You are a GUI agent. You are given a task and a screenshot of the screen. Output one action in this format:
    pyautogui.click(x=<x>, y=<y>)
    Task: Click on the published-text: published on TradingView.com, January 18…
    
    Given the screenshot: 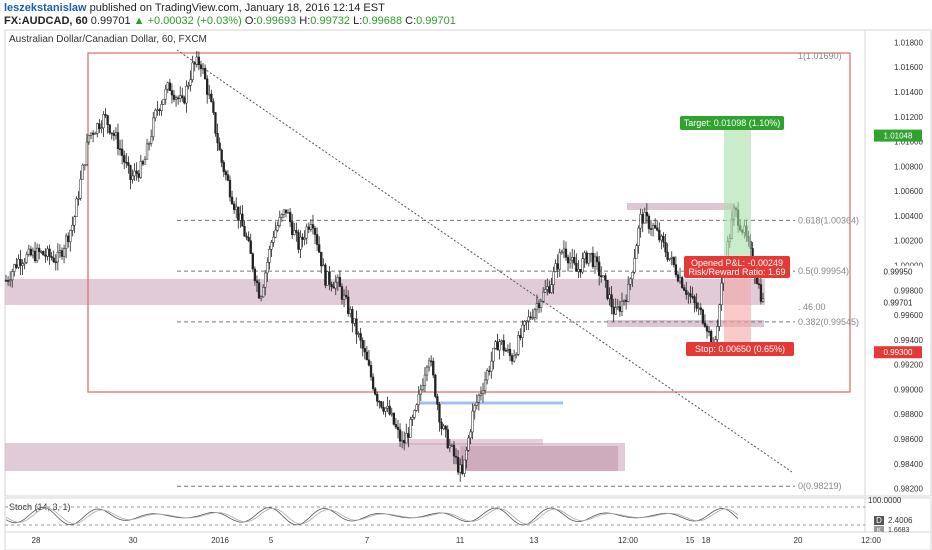 What is the action you would take?
    pyautogui.click(x=237, y=8)
    